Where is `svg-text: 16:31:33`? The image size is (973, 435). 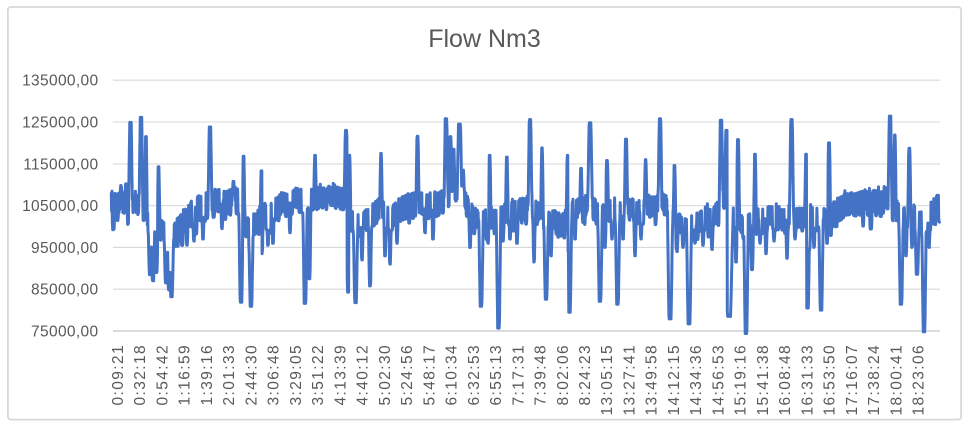 svg-text: 16:31:33 is located at coordinates (807, 380).